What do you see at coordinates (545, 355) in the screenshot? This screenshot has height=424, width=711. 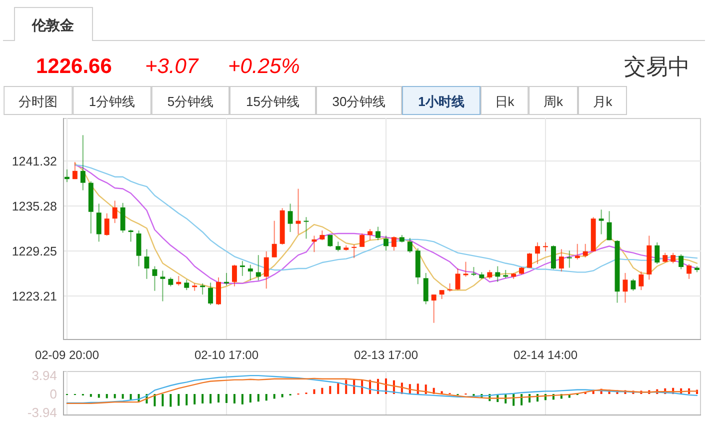 I see `x-tick-label: 02-14 14:00` at bounding box center [545, 355].